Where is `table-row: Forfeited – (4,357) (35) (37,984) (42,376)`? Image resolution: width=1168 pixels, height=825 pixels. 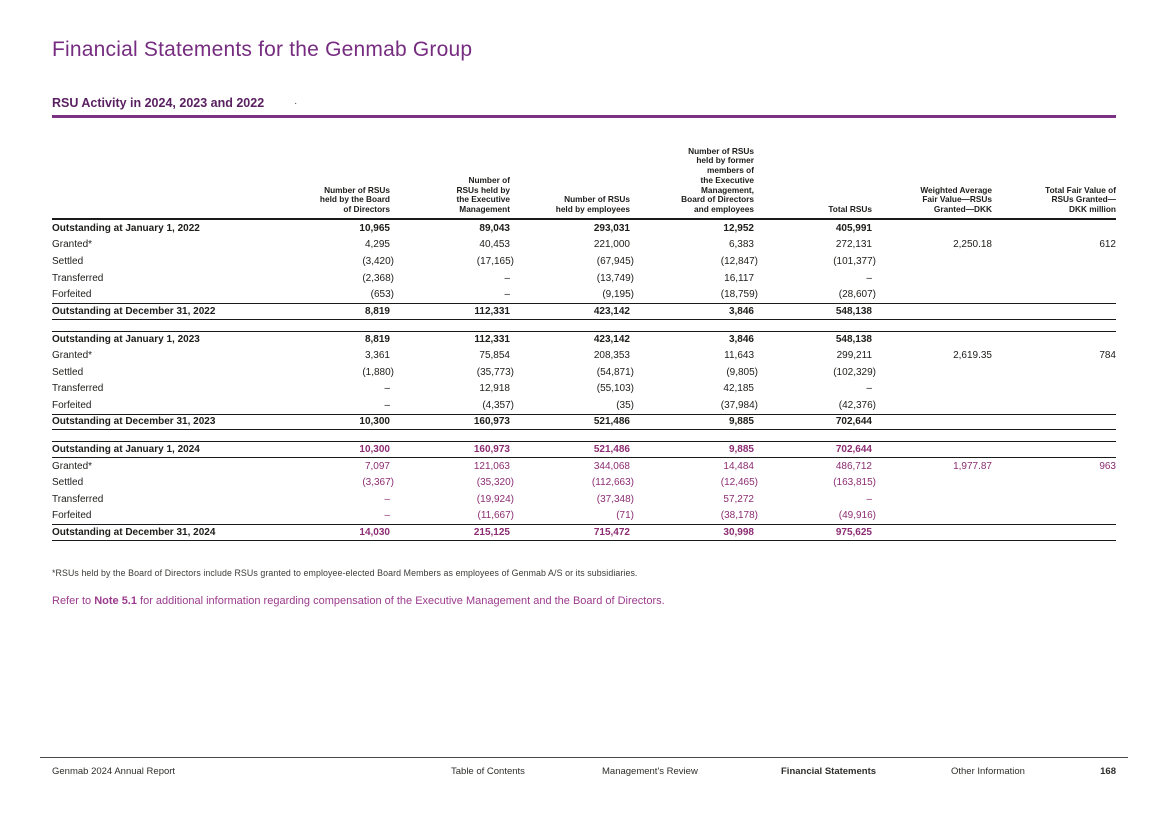 table-row: Forfeited – (4,357) (35) (37,984) (42,376) is located at coordinates (584, 405).